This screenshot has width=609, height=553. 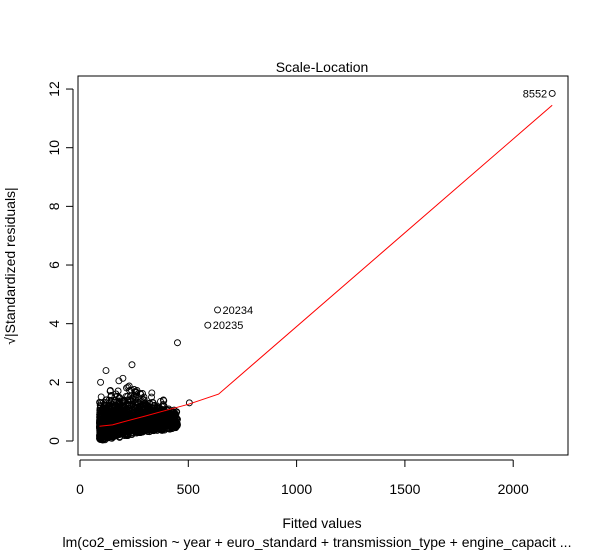 What do you see at coordinates (189, 489) in the screenshot?
I see `x-tick-label: 500` at bounding box center [189, 489].